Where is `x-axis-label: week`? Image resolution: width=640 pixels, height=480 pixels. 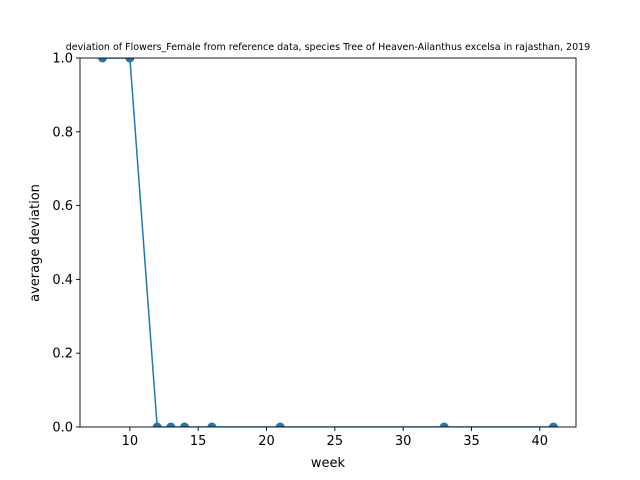
x-axis-label: week is located at coordinates (328, 463).